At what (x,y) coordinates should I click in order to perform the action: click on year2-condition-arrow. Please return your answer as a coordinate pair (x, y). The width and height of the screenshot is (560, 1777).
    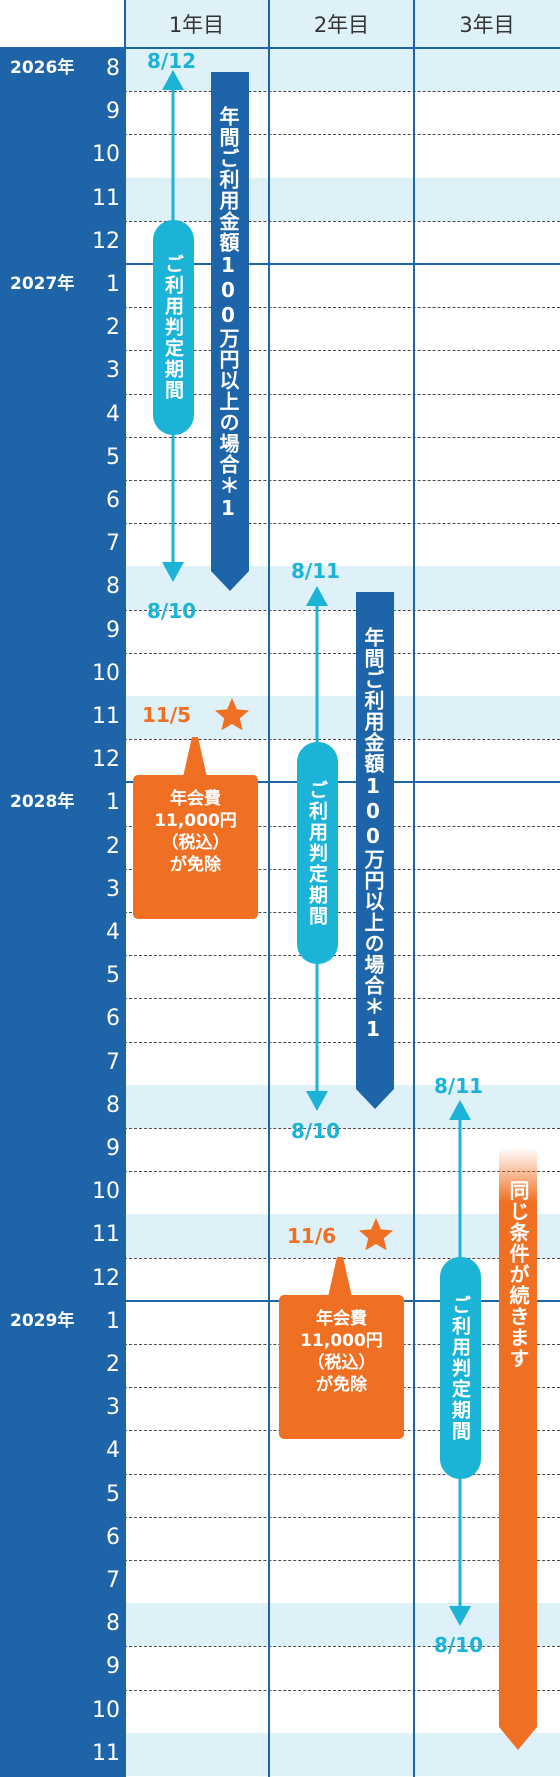
    Looking at the image, I should click on (375, 850).